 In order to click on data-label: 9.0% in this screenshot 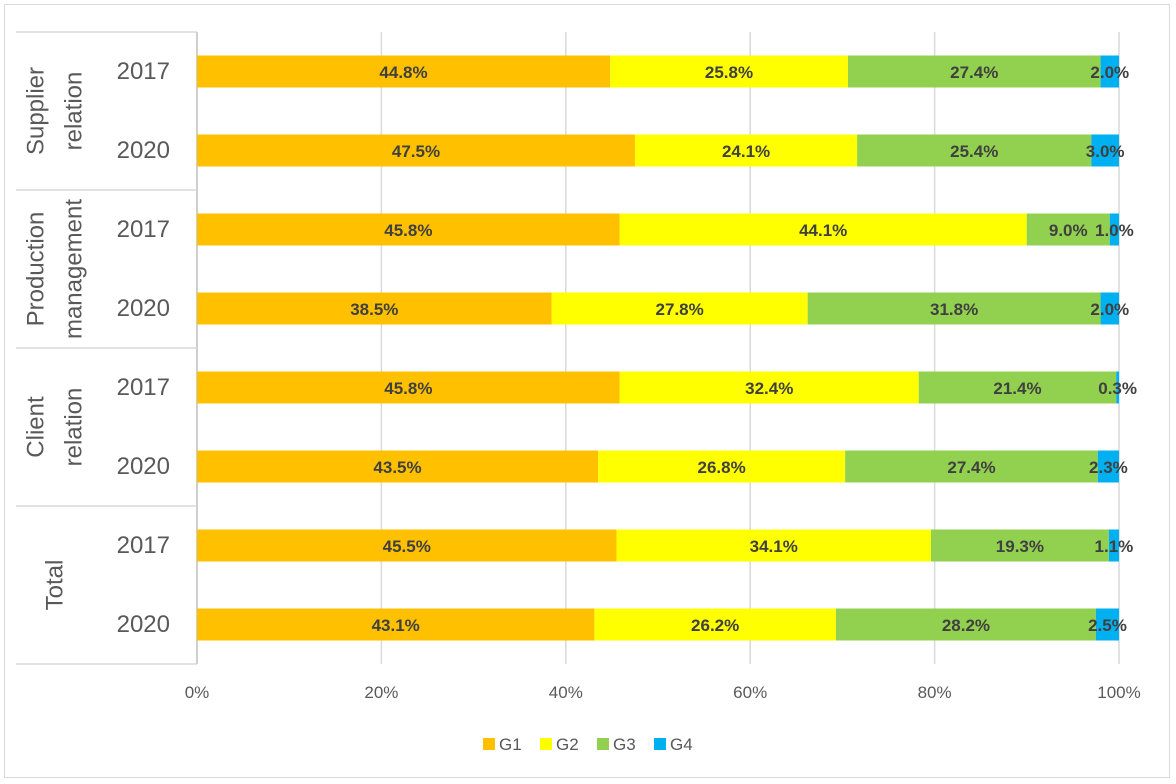, I will do `click(1068, 230)`.